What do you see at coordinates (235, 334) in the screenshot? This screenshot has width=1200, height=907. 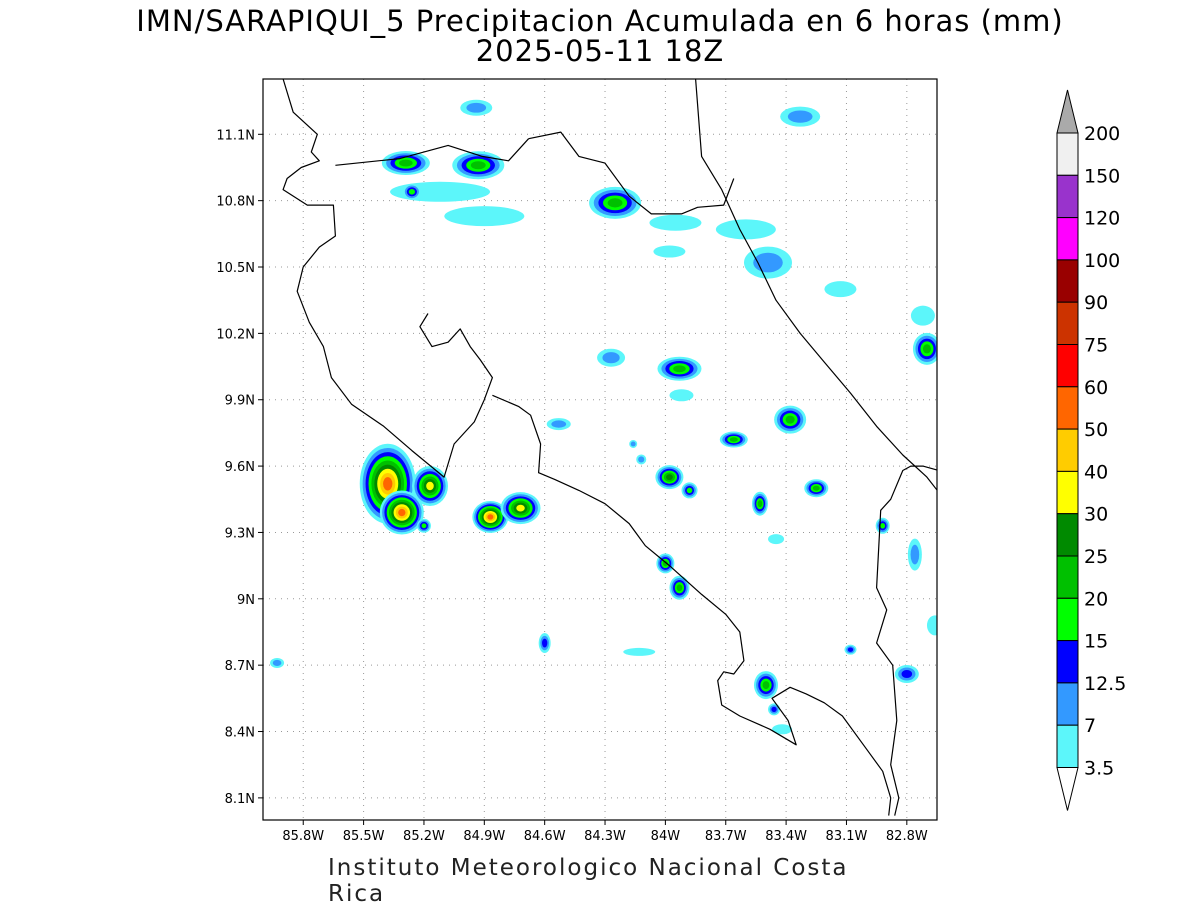 I see `lat-tick-label: 10.2N` at bounding box center [235, 334].